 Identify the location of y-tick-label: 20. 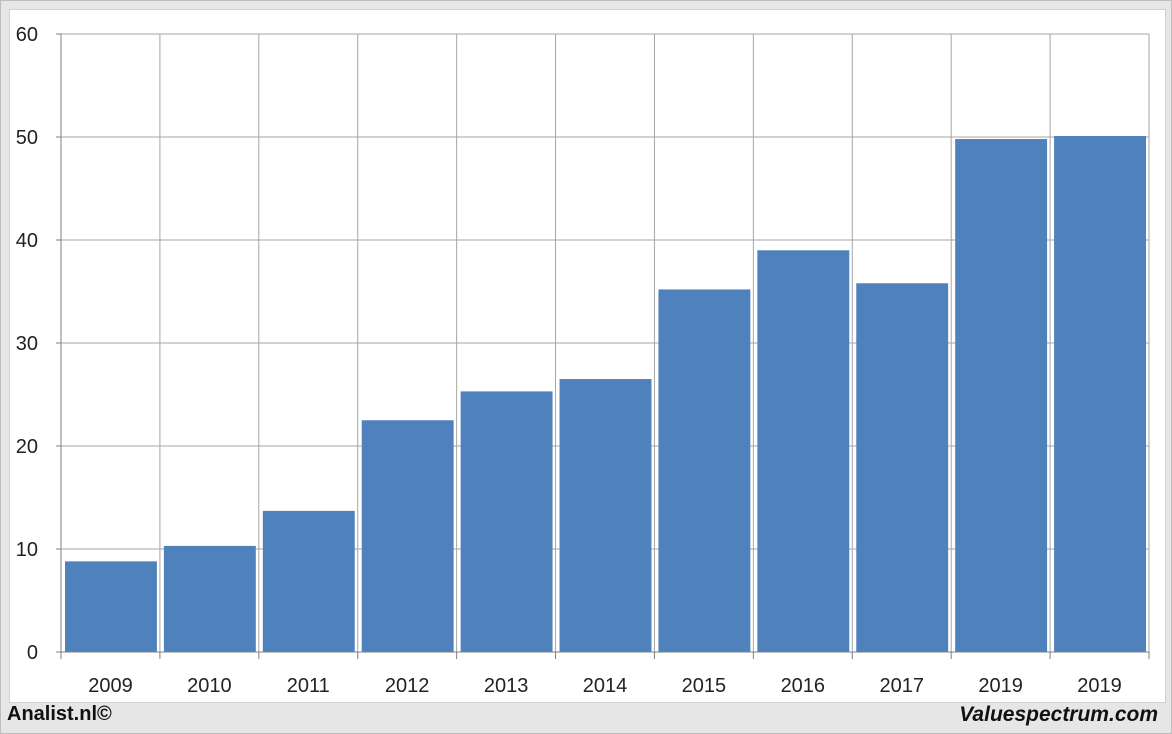
(27, 447).